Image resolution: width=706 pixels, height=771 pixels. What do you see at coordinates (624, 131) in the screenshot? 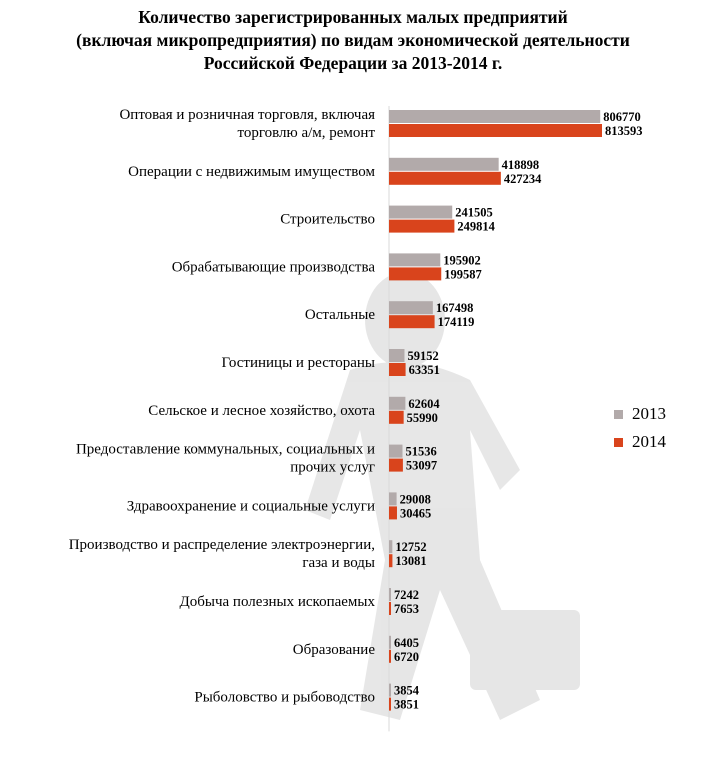
I see `data-label-2014: 813593` at bounding box center [624, 131].